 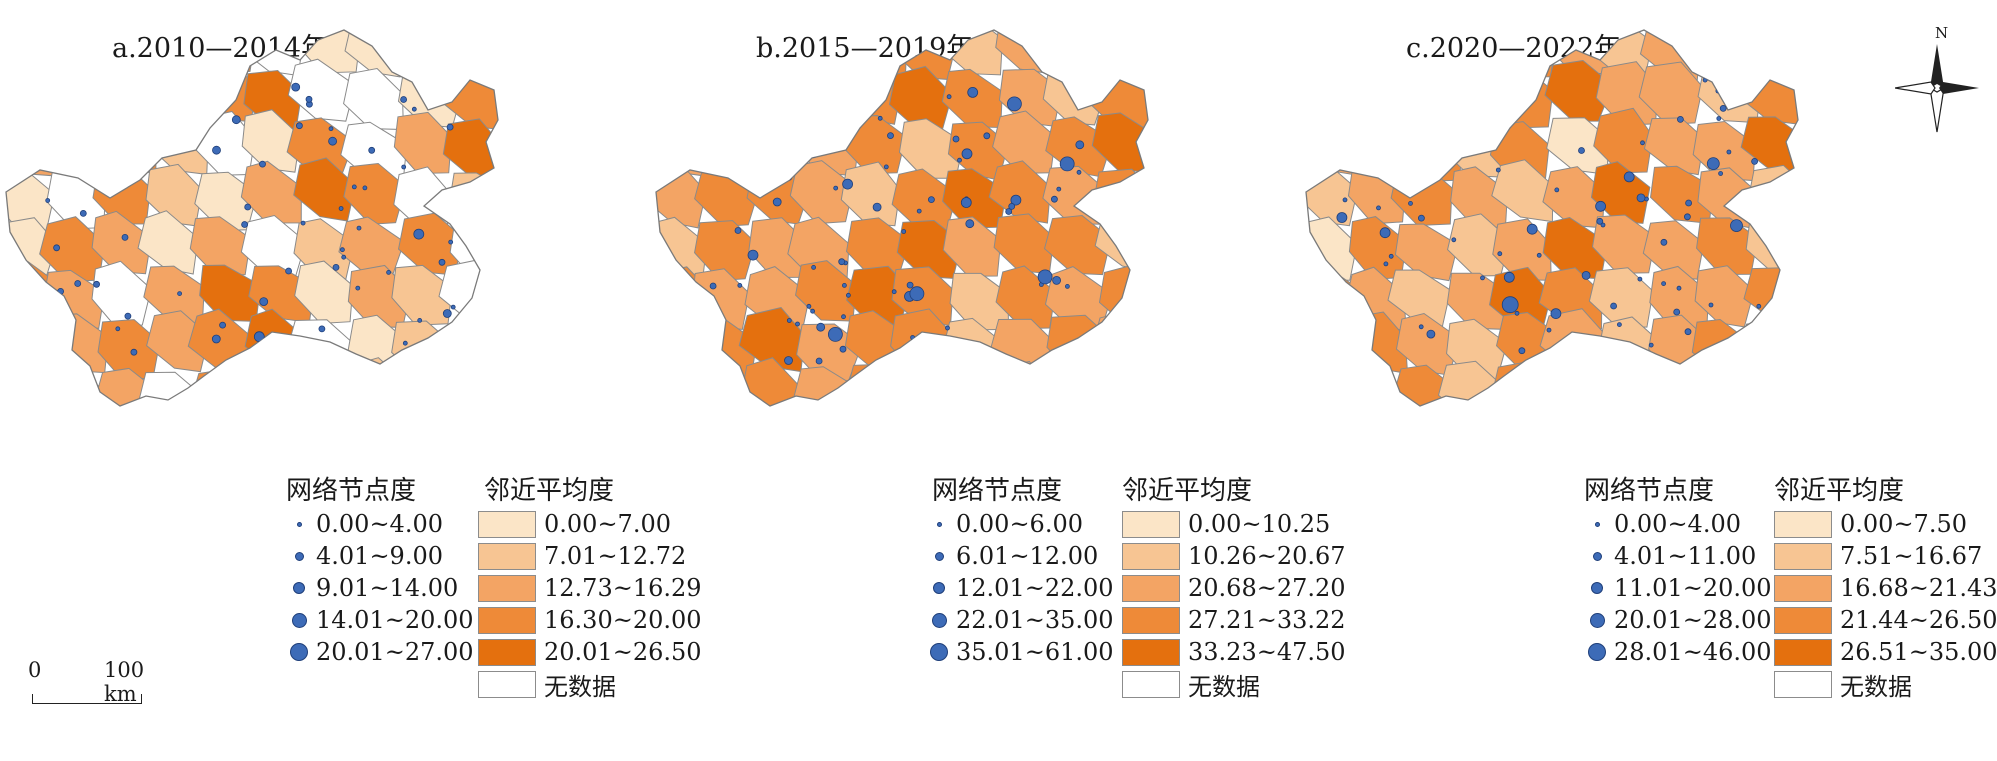 I want to click on legend-node-label: 35.01~61.00, so click(x=1035, y=652).